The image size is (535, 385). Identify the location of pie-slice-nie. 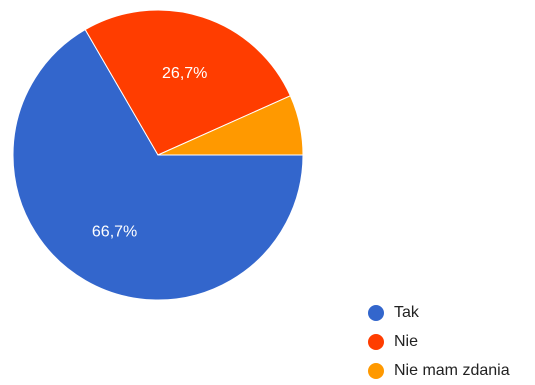
(188, 82).